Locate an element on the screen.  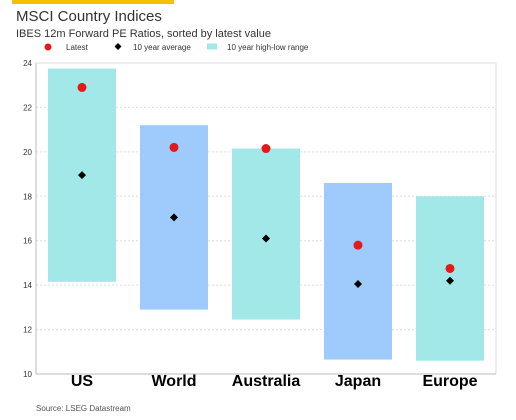
y-tick-label: 12 is located at coordinates (27, 330).